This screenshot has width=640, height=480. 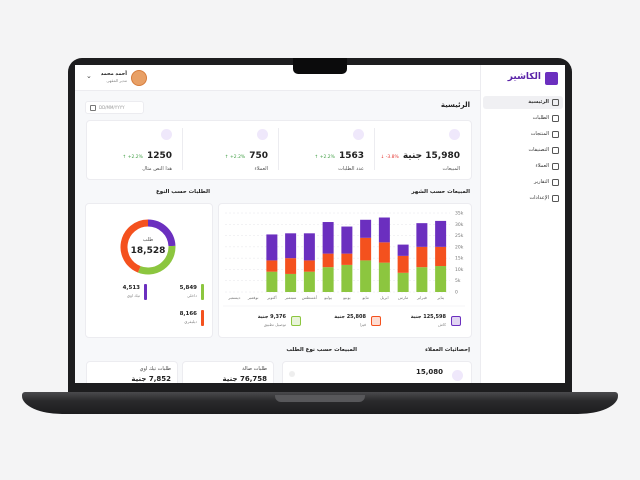 What do you see at coordinates (320, 398) in the screenshot?
I see `laptop-hinge` at bounding box center [320, 398].